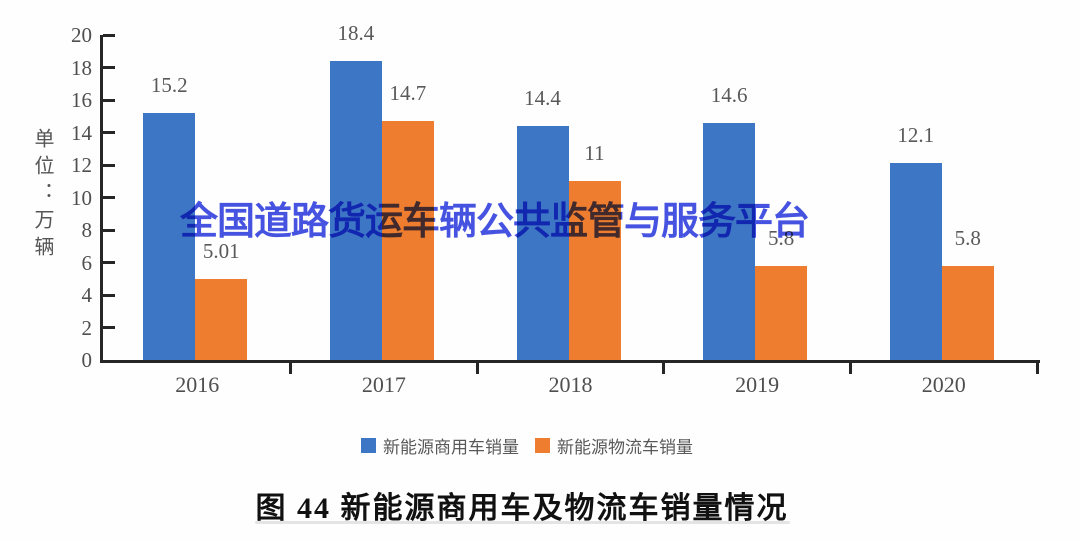  What do you see at coordinates (542, 445) in the screenshot?
I see `legend-swatch-logistics-icon` at bounding box center [542, 445].